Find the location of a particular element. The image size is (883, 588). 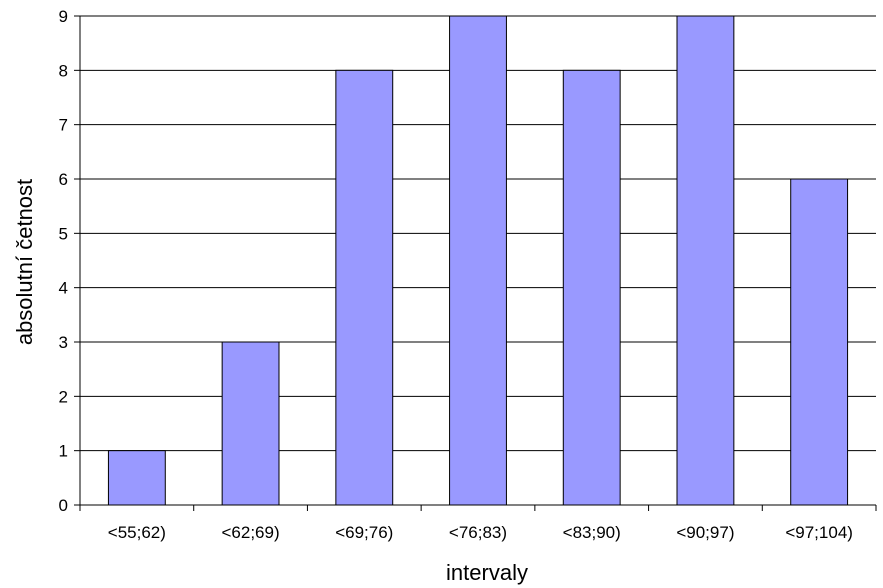

y-tick-label: 1 is located at coordinates (63, 451).